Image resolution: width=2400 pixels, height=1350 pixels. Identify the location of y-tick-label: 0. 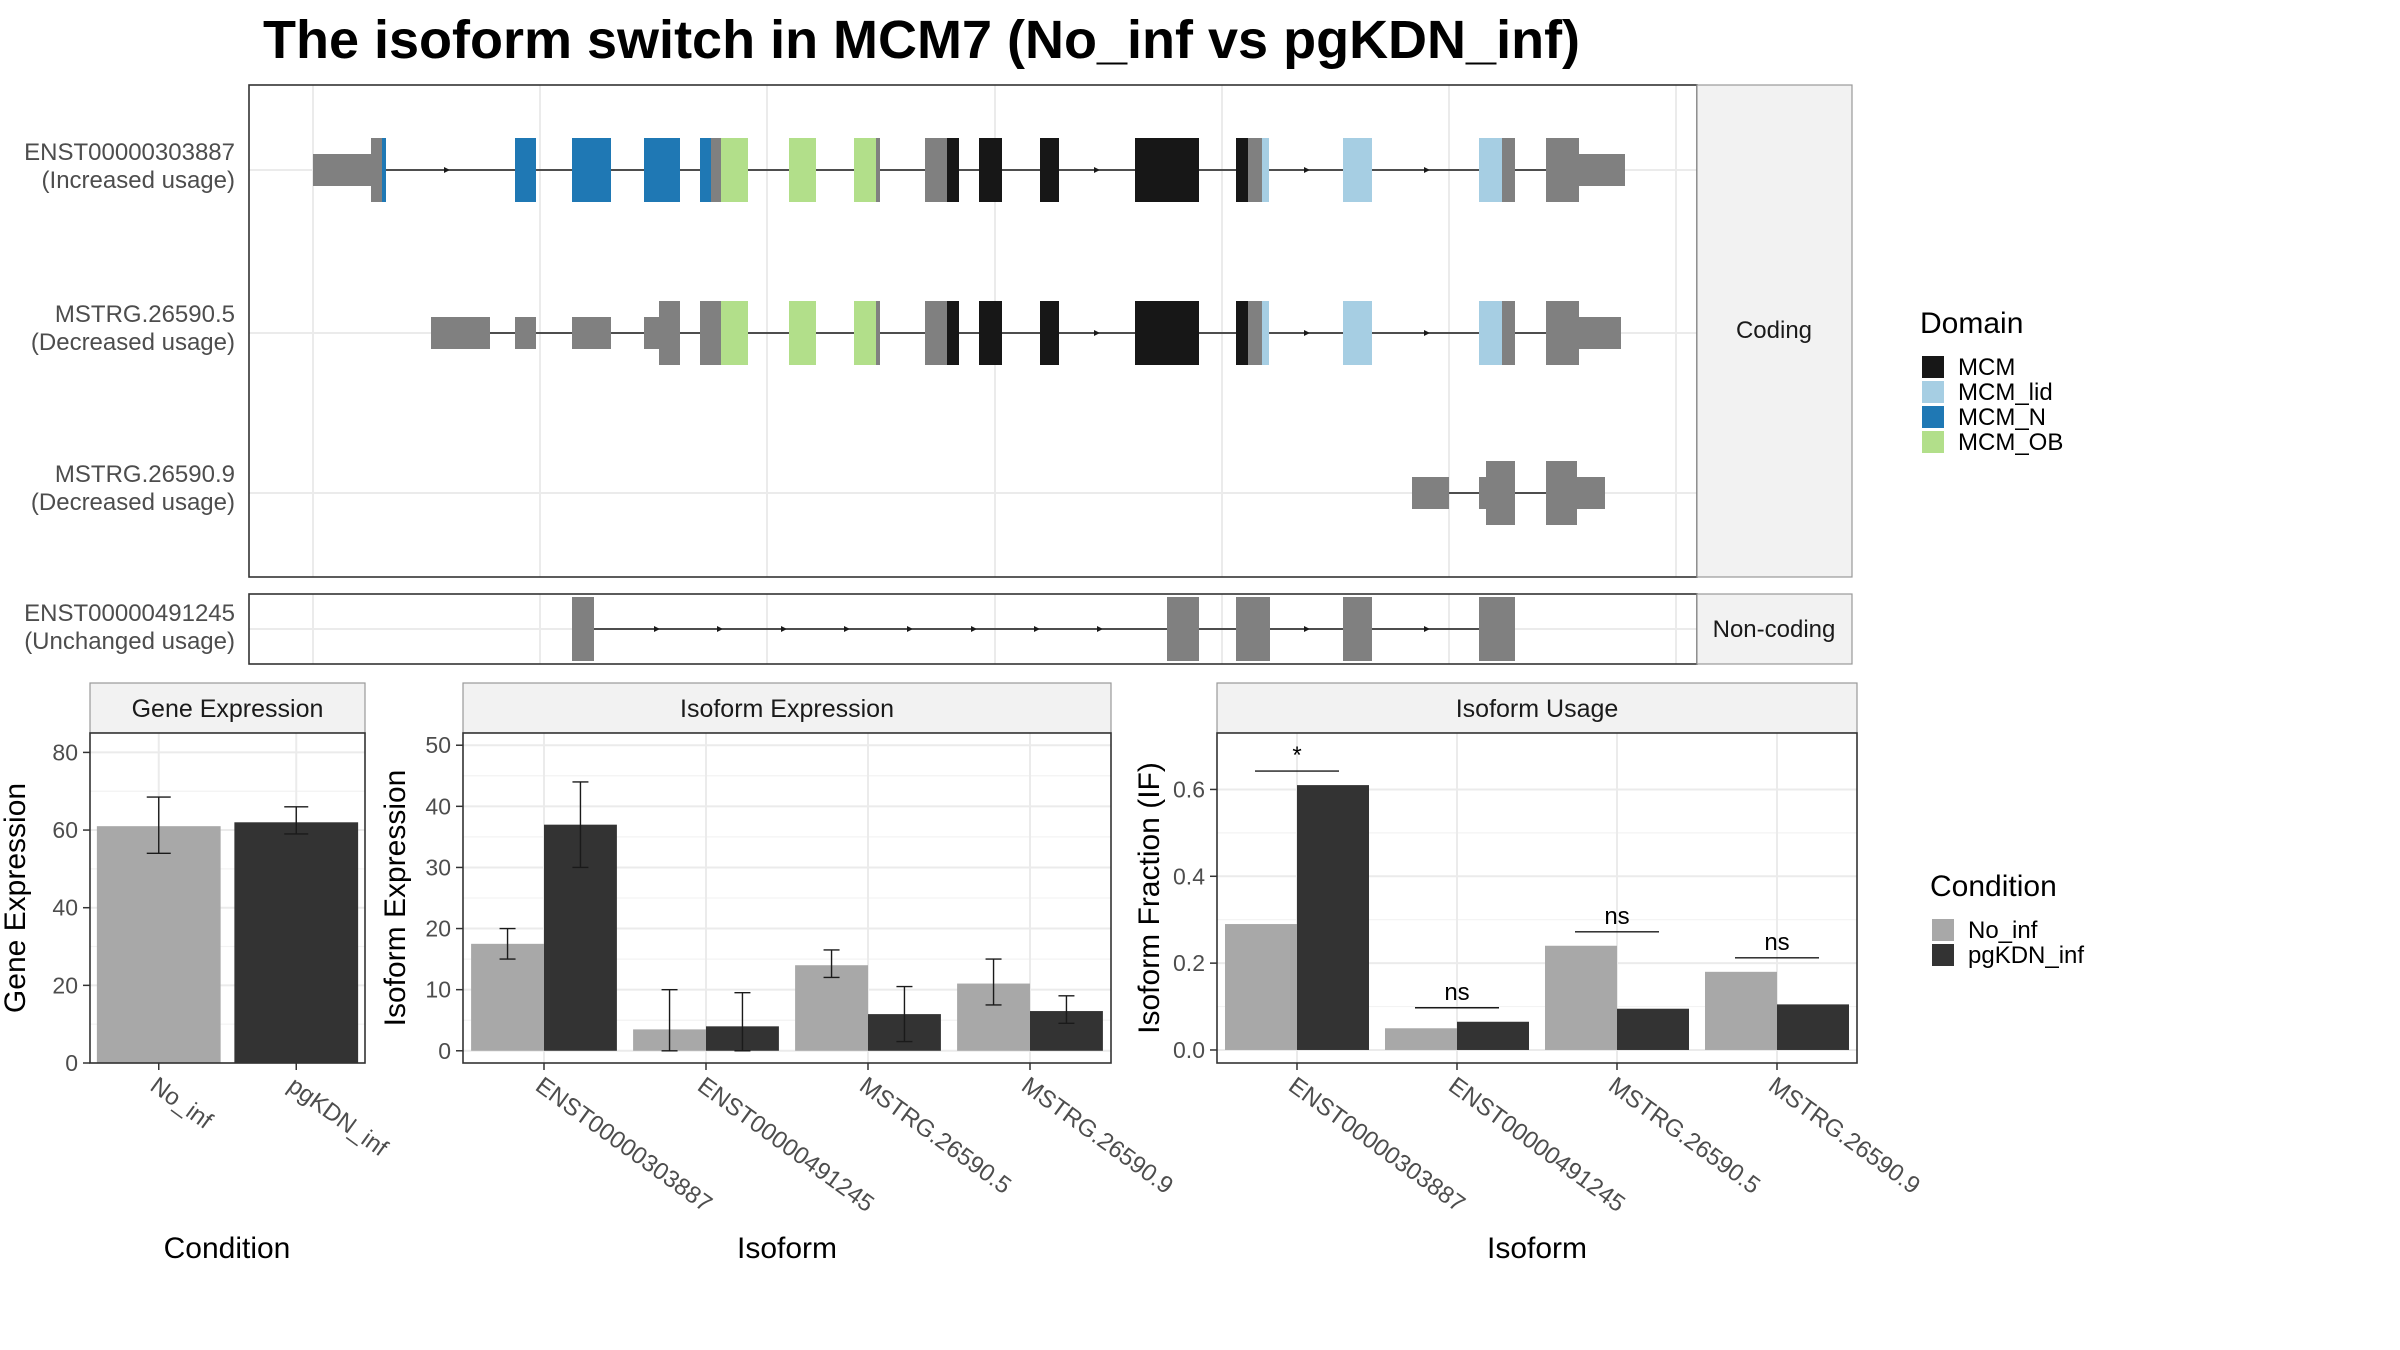
(71, 1063).